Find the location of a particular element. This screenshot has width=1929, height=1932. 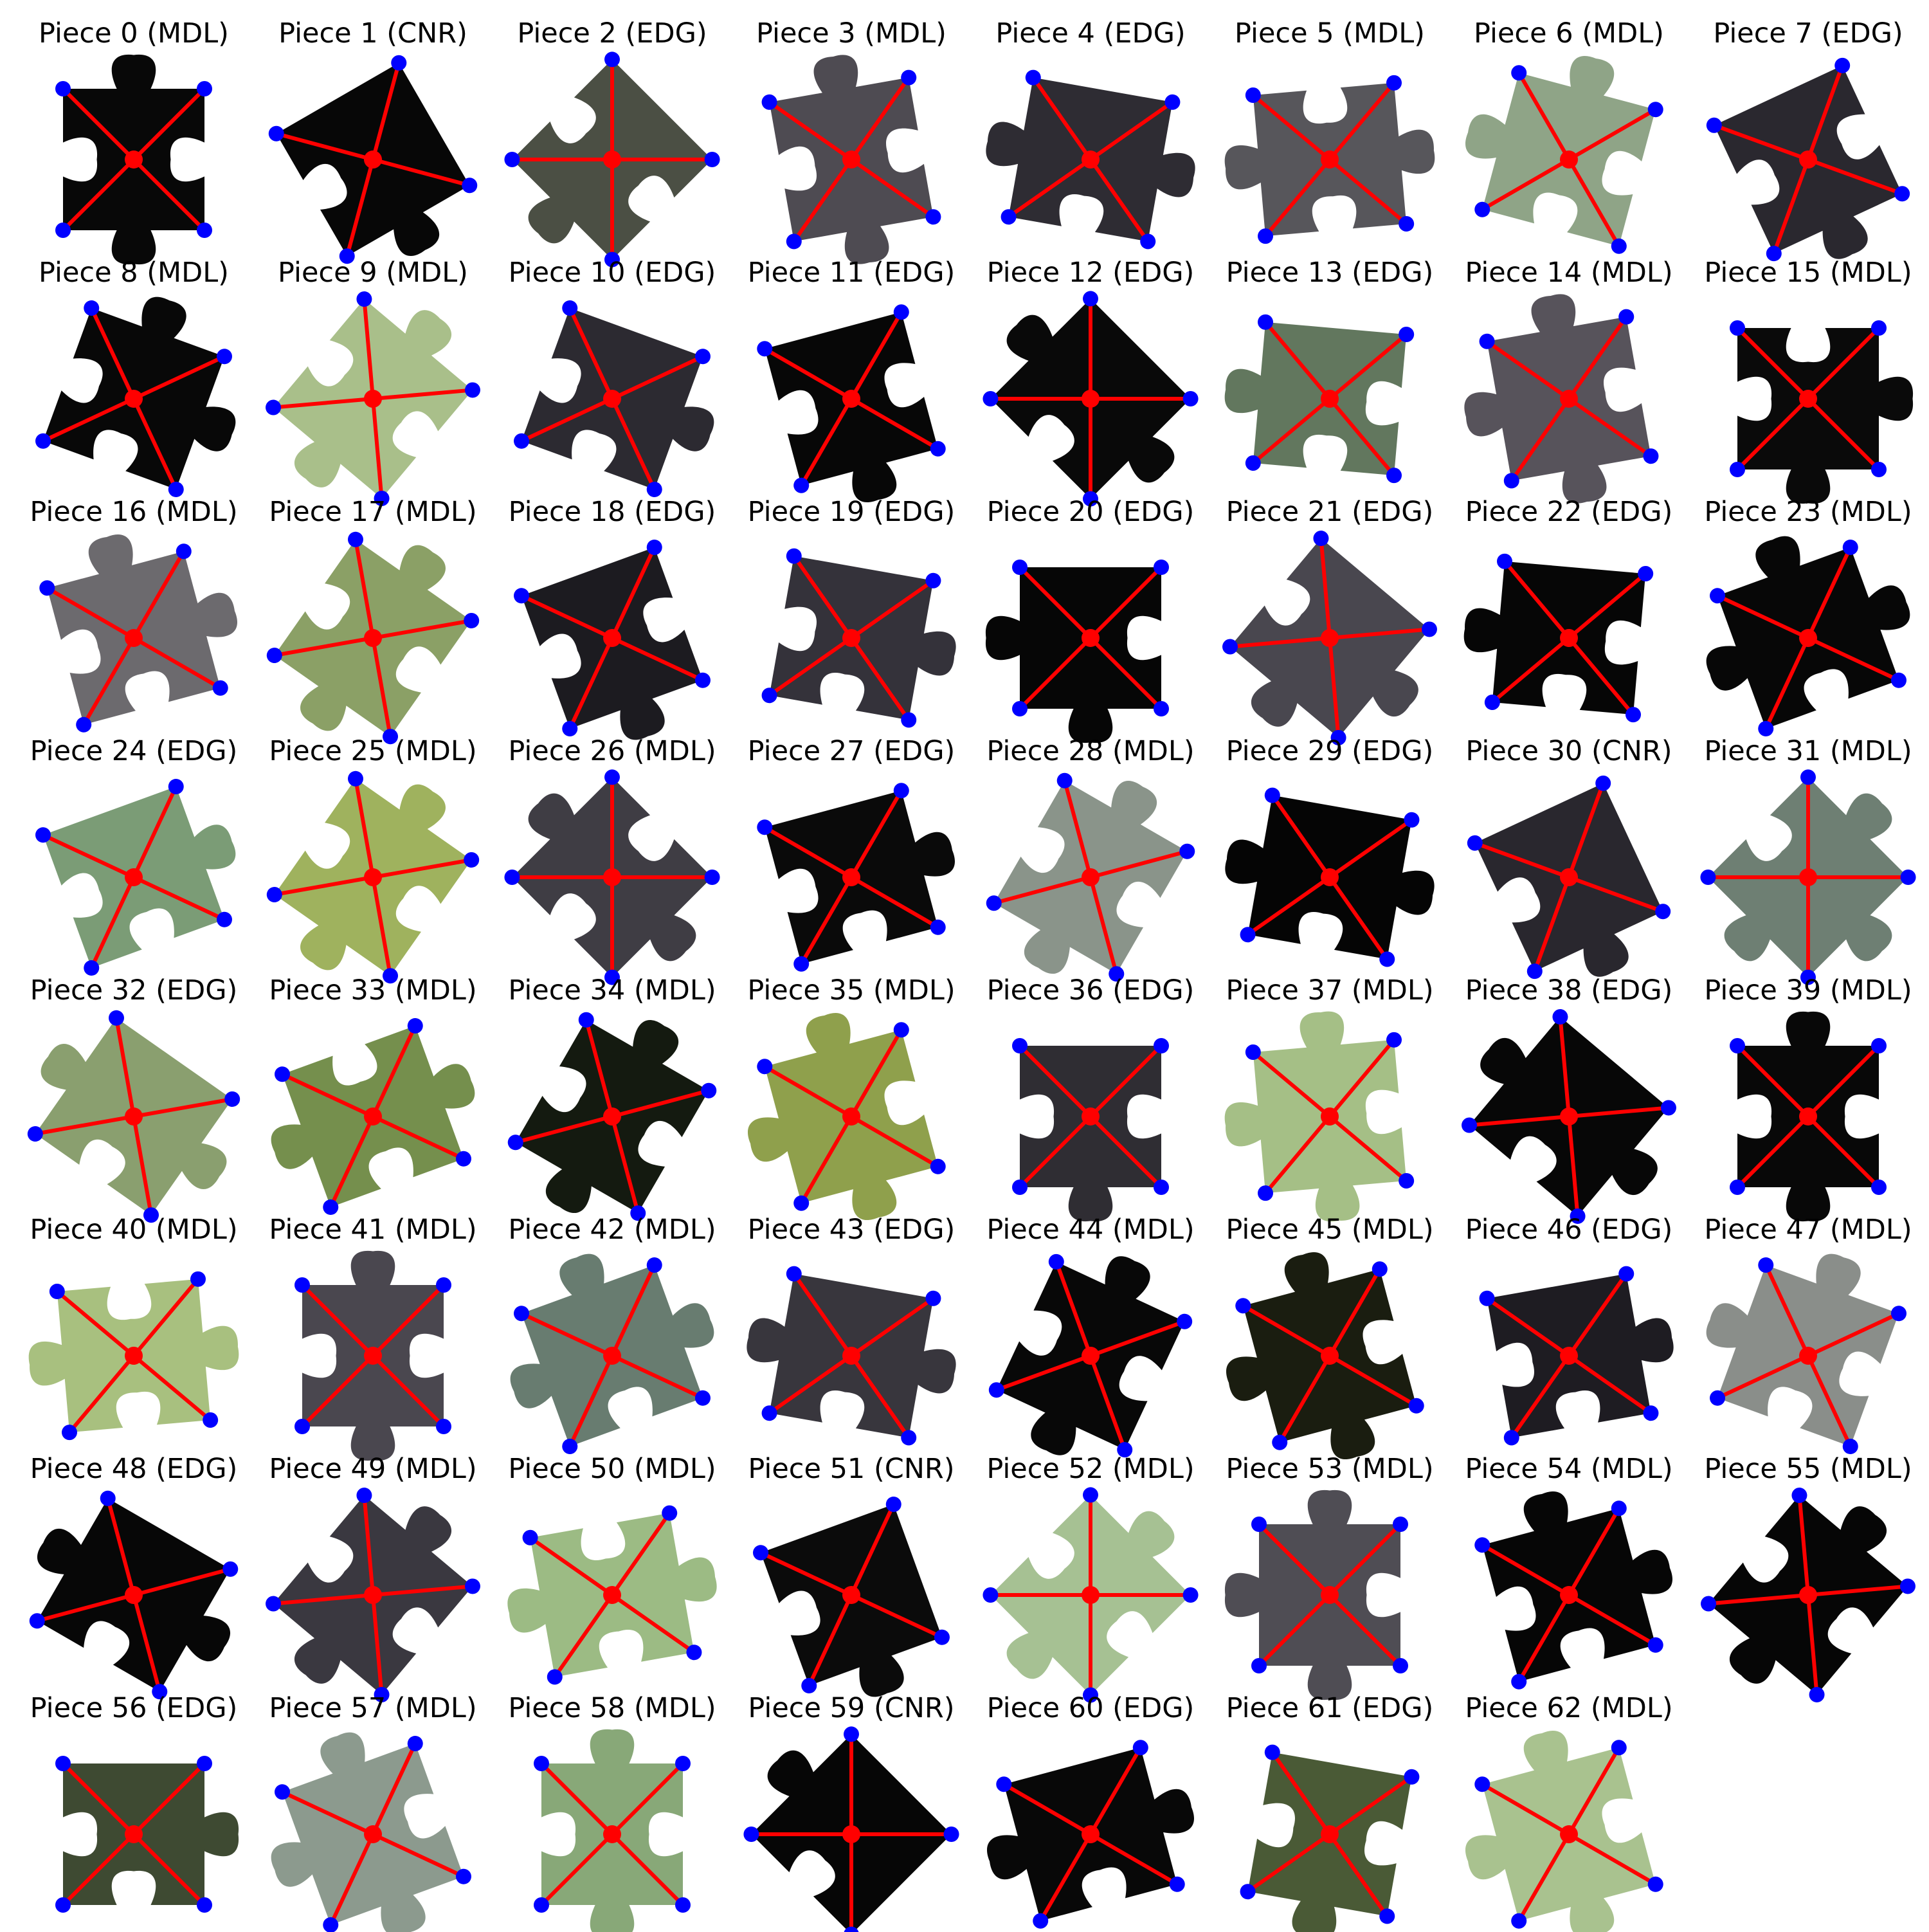

piece-title: Piece 38 (EDG) is located at coordinates (1569, 991).